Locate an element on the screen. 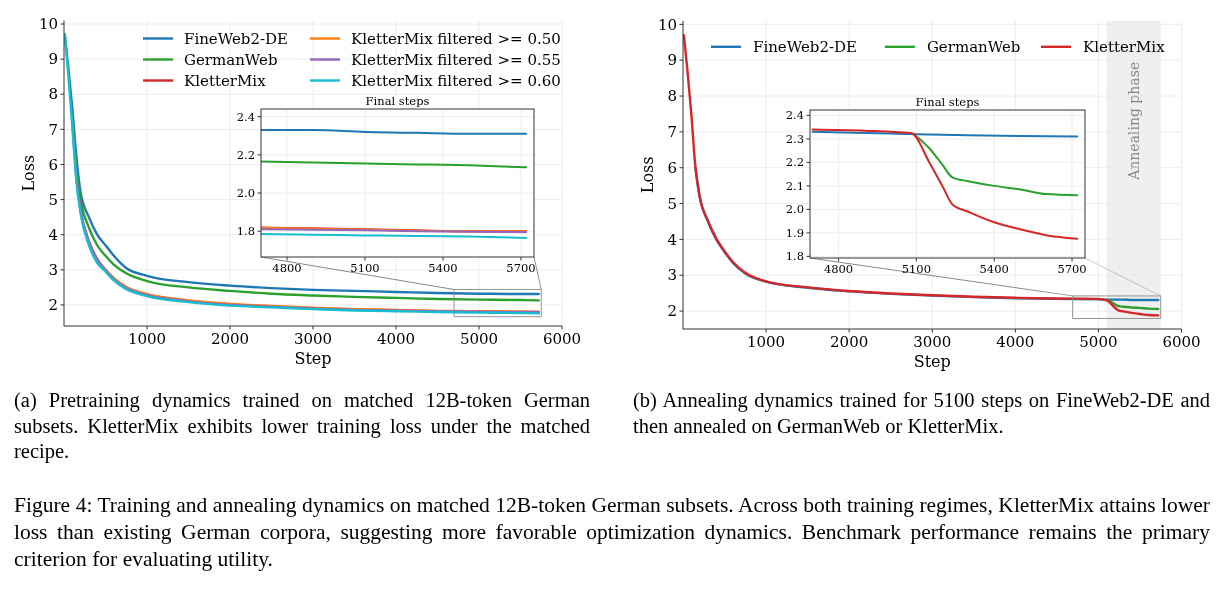 This screenshot has width=1223, height=613. text: (b) Annealing dynamics trained for 5100 steps on FineWeb2-DE and then annealed on GermanWeb or KletterMix. is located at coordinates (921, 413).